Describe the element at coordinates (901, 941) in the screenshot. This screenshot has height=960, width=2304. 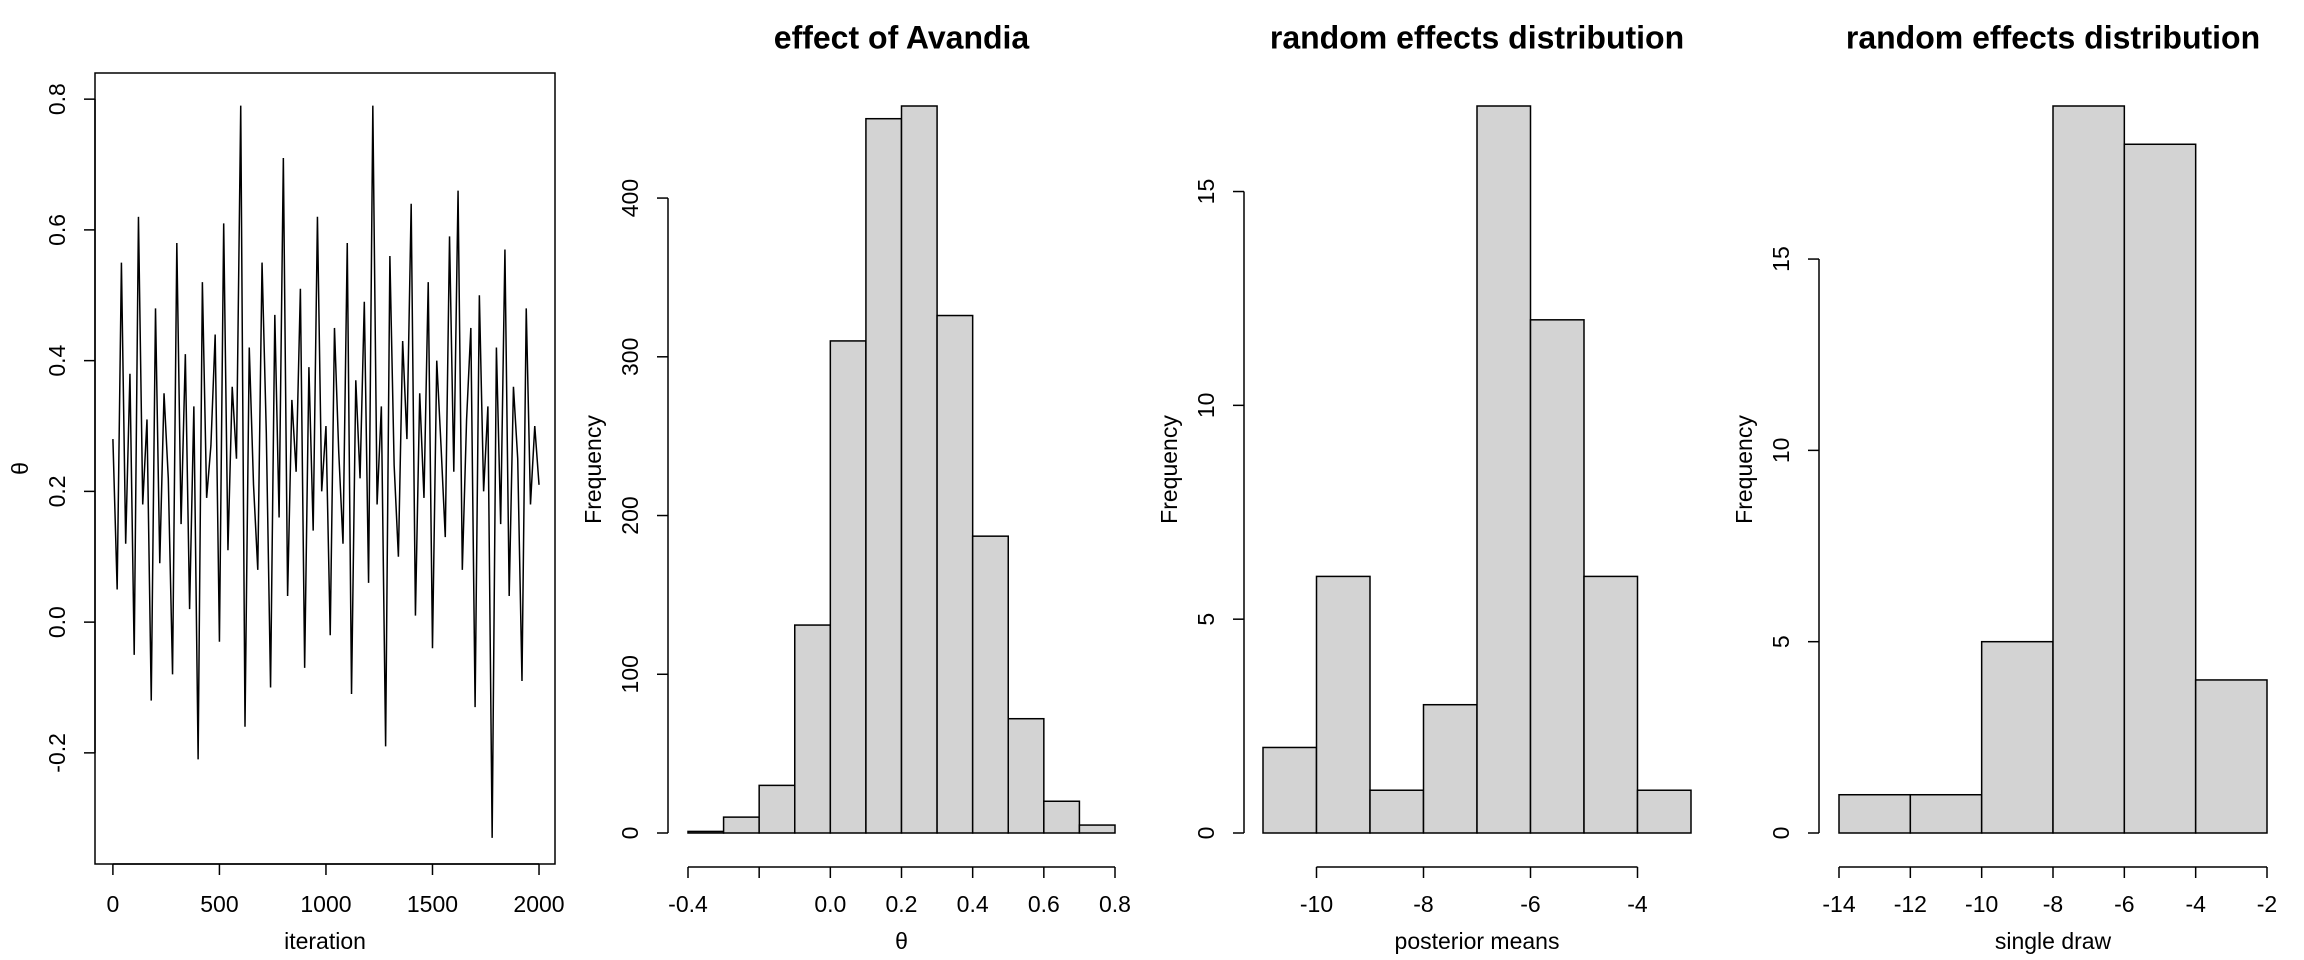
I see `x-axis-title: θ` at that location.